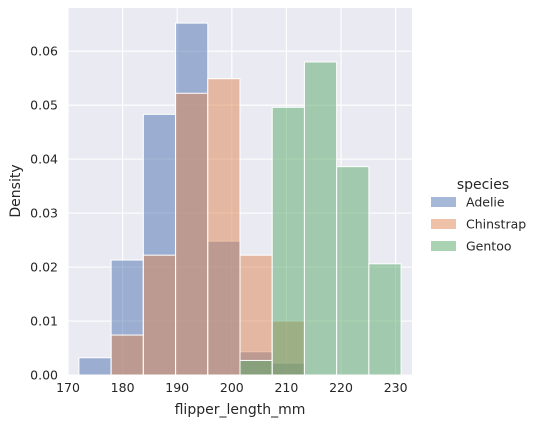 The width and height of the screenshot is (541, 425). I want to click on legend-label-chinstrap: Chinstrap, so click(496, 224).